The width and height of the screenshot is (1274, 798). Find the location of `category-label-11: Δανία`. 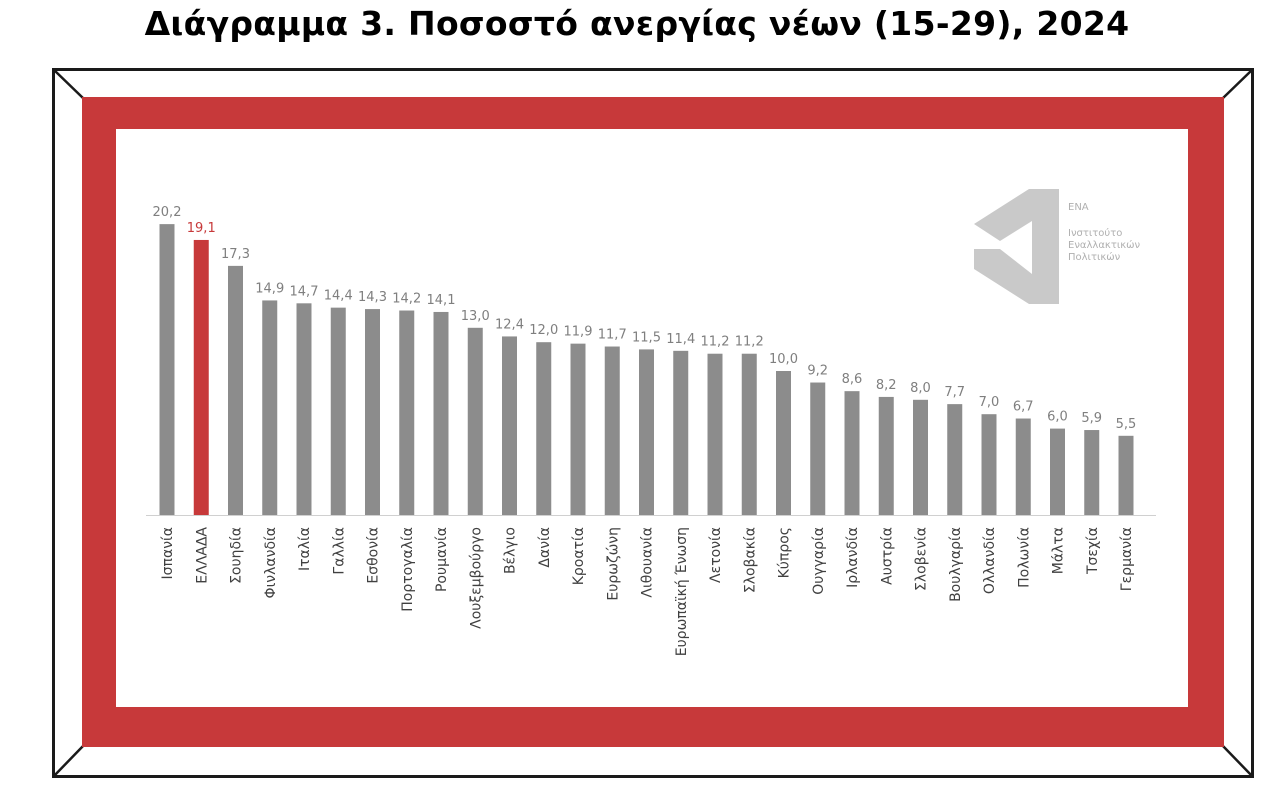

category-label-11: Δανία is located at coordinates (545, 547).